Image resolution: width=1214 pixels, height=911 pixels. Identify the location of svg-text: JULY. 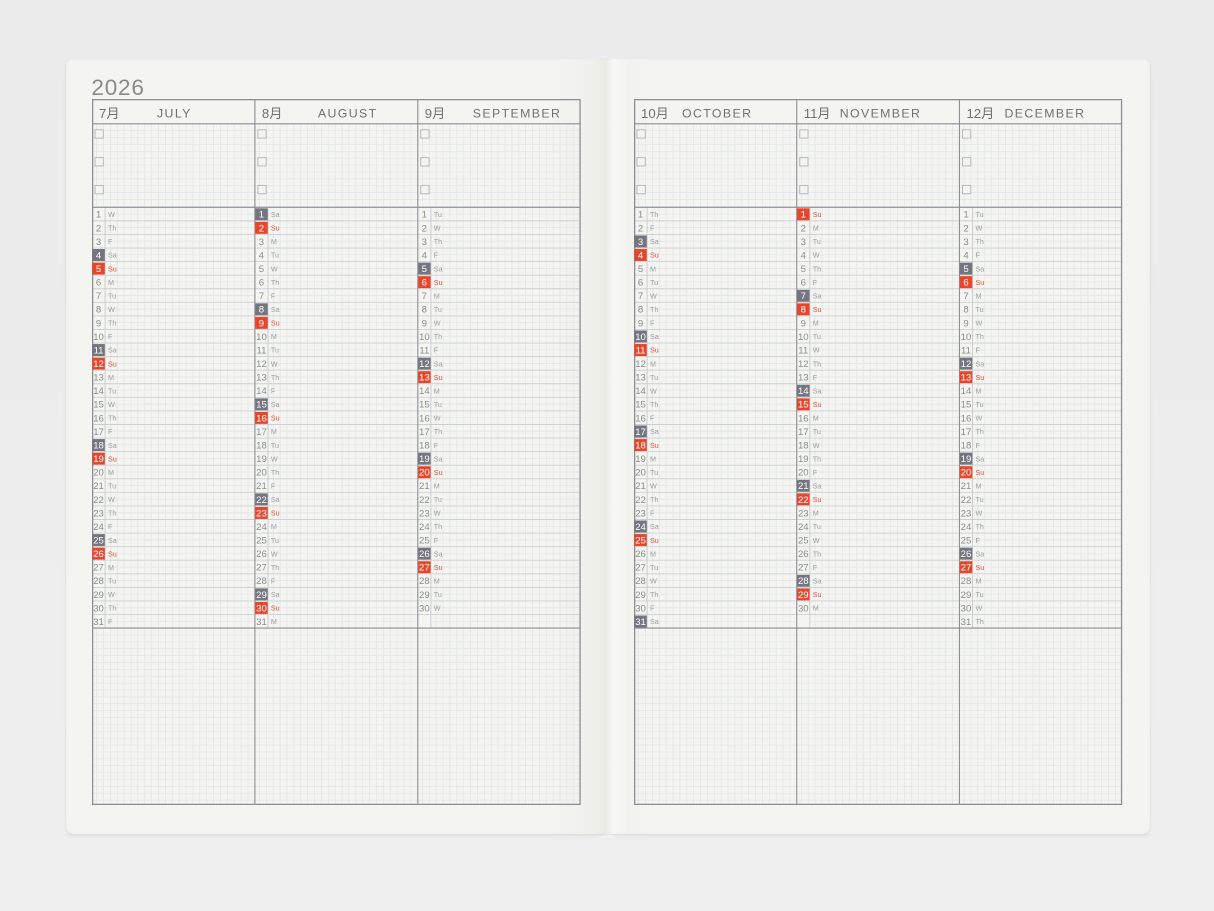
(174, 114).